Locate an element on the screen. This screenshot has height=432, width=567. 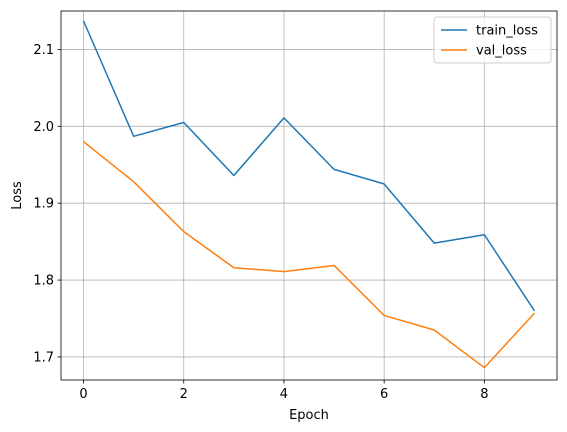
x-tick-label: 4 is located at coordinates (284, 394).